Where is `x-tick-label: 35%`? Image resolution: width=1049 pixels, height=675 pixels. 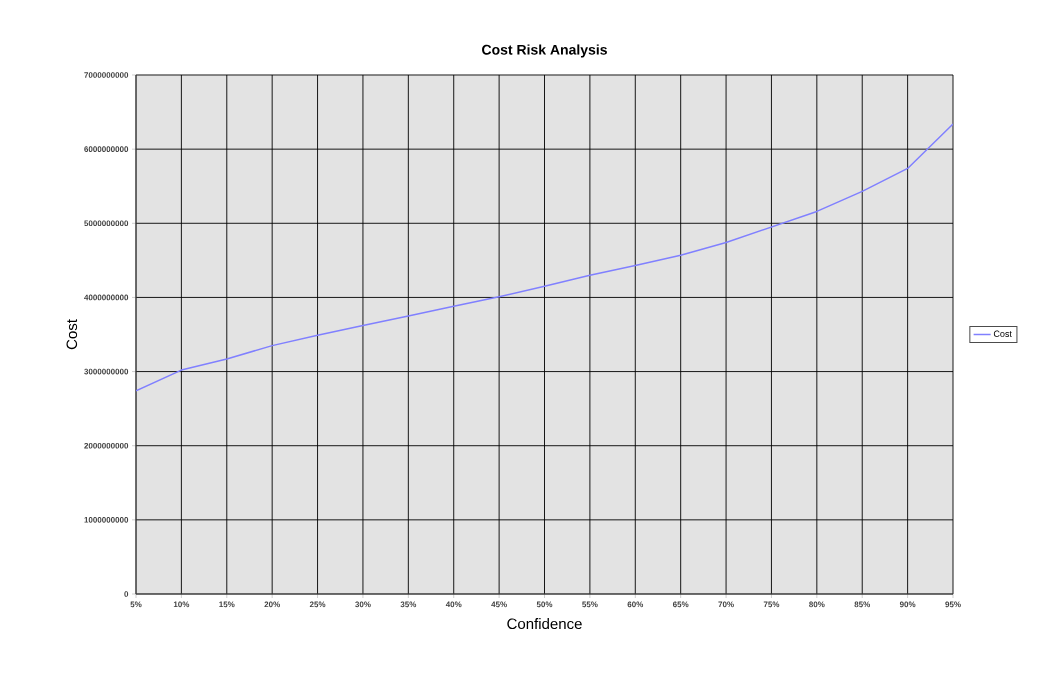
x-tick-label: 35% is located at coordinates (408, 604).